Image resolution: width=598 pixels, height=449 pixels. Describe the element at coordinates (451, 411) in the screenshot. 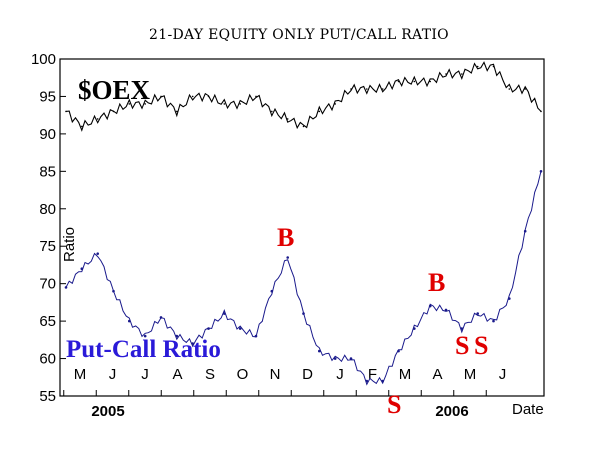

I see `year-label: 2006` at that location.